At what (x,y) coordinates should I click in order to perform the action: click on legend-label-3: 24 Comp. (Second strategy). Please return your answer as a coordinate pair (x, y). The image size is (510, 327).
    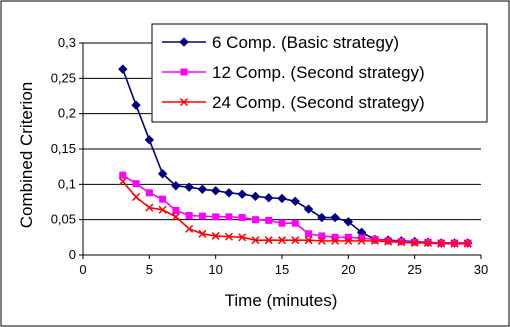
    Looking at the image, I should click on (318, 102).